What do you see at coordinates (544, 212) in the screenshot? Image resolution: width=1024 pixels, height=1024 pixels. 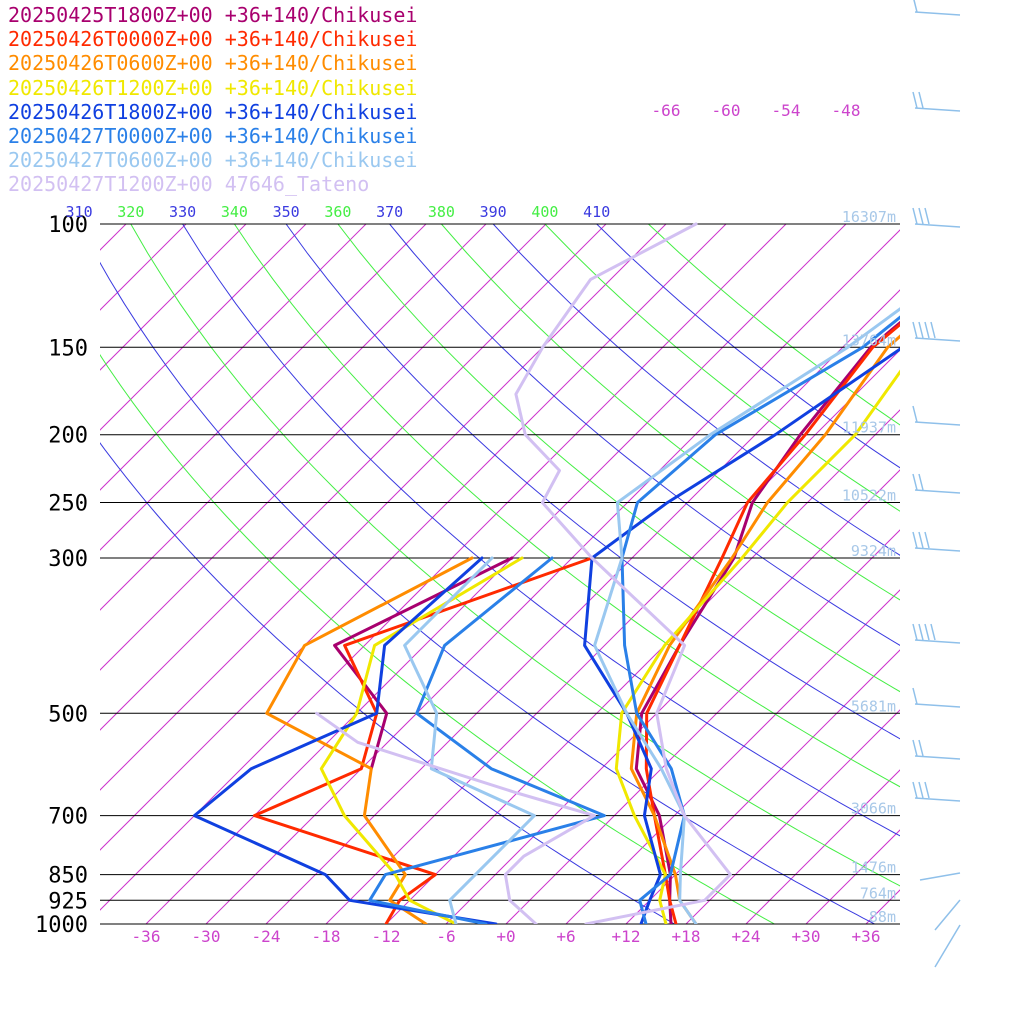 I see `theta-label: 400` at bounding box center [544, 212].